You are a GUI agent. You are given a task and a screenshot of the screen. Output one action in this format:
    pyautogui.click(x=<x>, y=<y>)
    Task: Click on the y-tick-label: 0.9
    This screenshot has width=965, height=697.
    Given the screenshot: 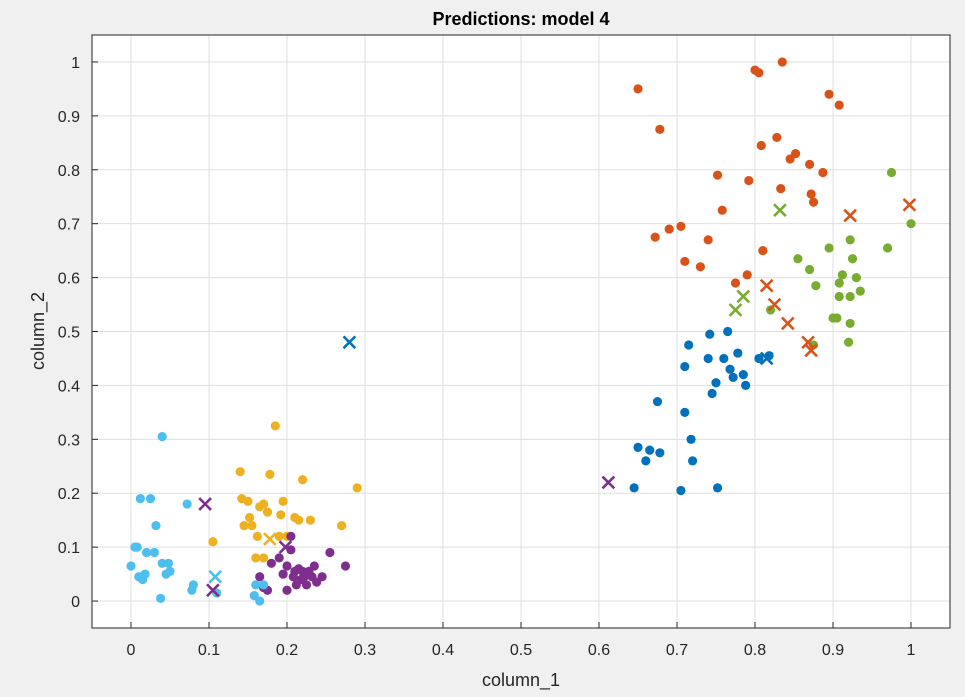 What is the action you would take?
    pyautogui.click(x=69, y=117)
    